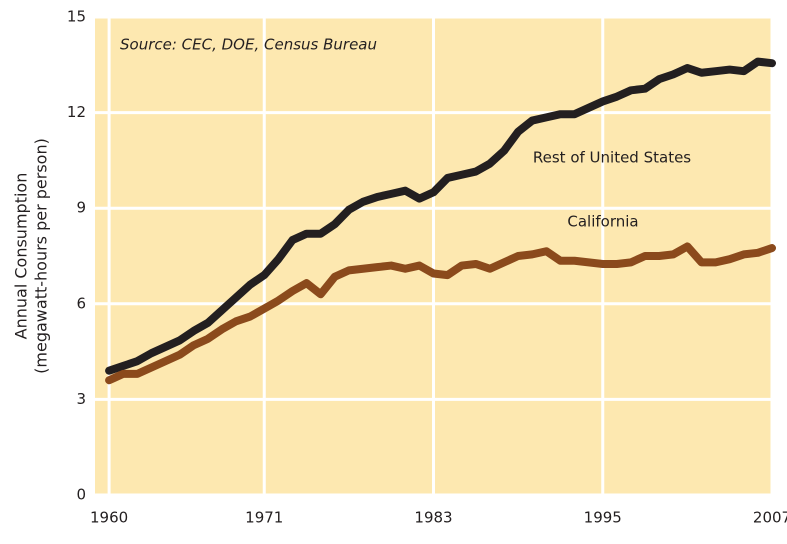 The width and height of the screenshot is (787, 544). I want to click on y-tick-label: 6, so click(81, 303).